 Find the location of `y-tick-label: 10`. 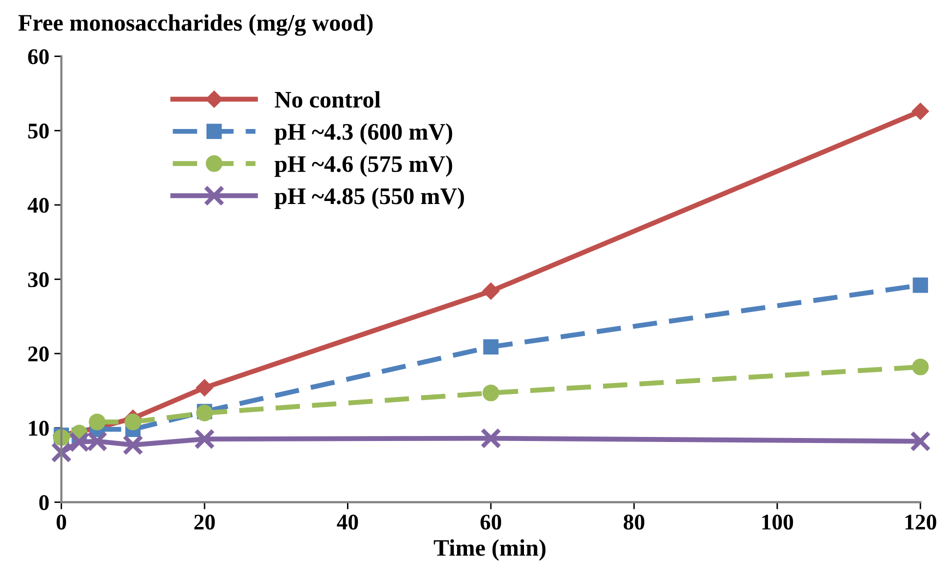

y-tick-label: 10 is located at coordinates (39, 428).